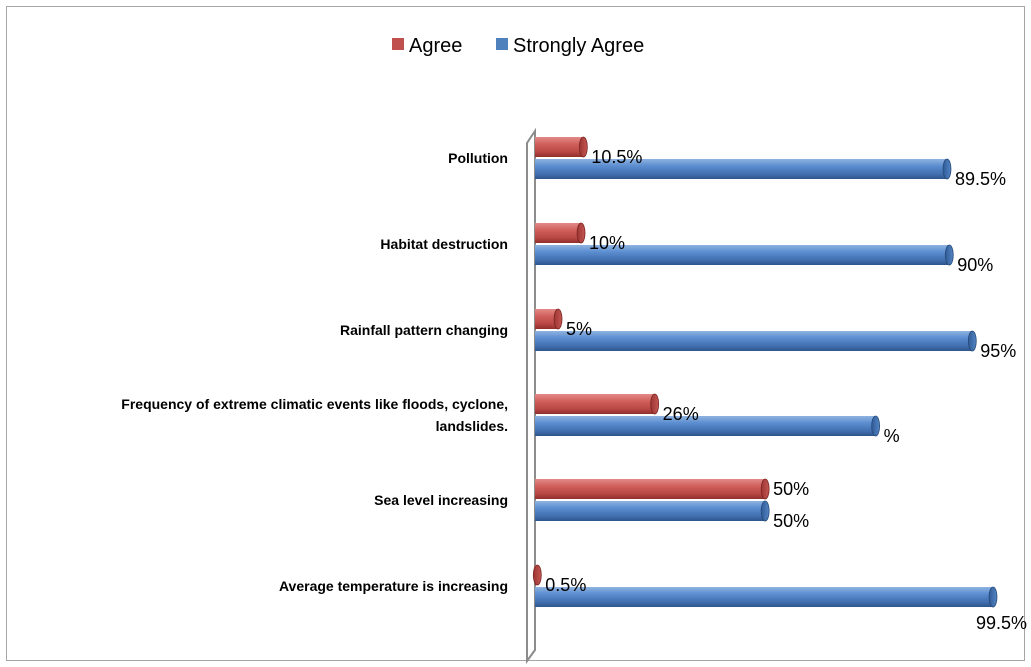  What do you see at coordinates (681, 414) in the screenshot?
I see `data-label-agree: 26%` at bounding box center [681, 414].